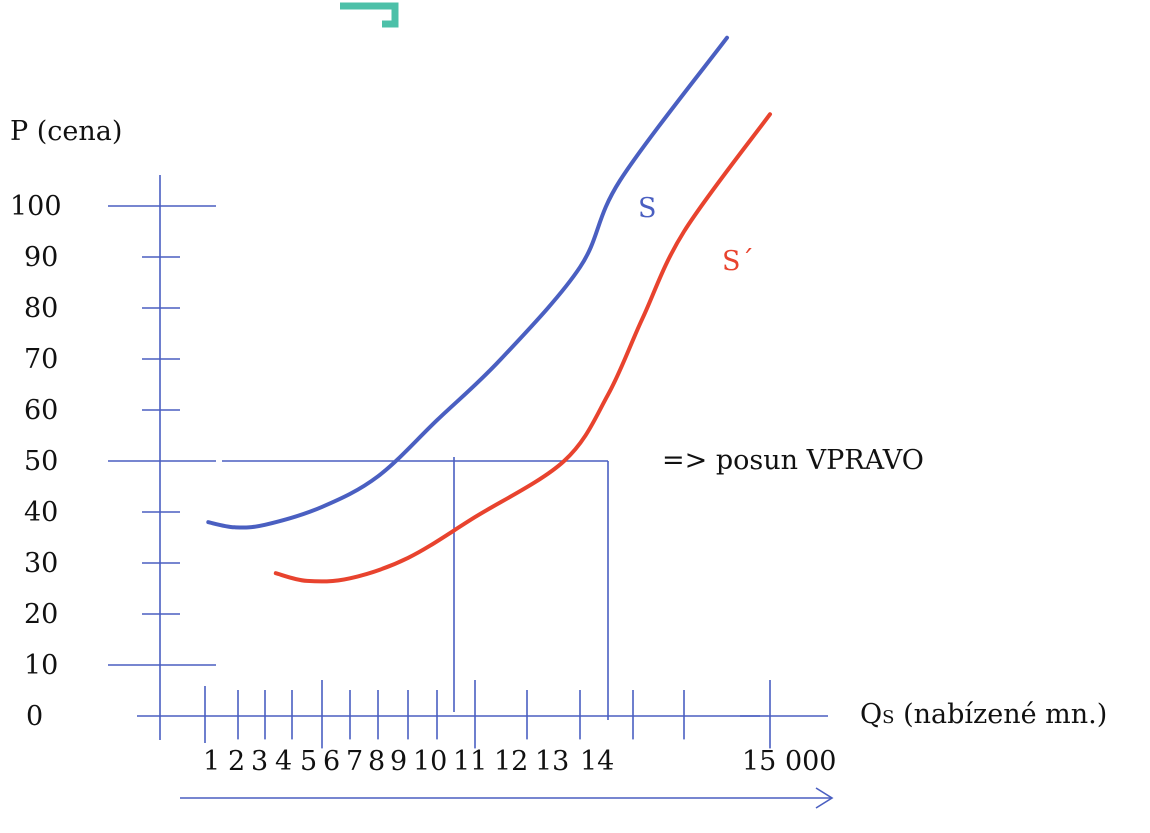  I want to click on y-axis-ticks: 0 10 20 30 40 50 60 70 80 90 100, so click(113, 461).